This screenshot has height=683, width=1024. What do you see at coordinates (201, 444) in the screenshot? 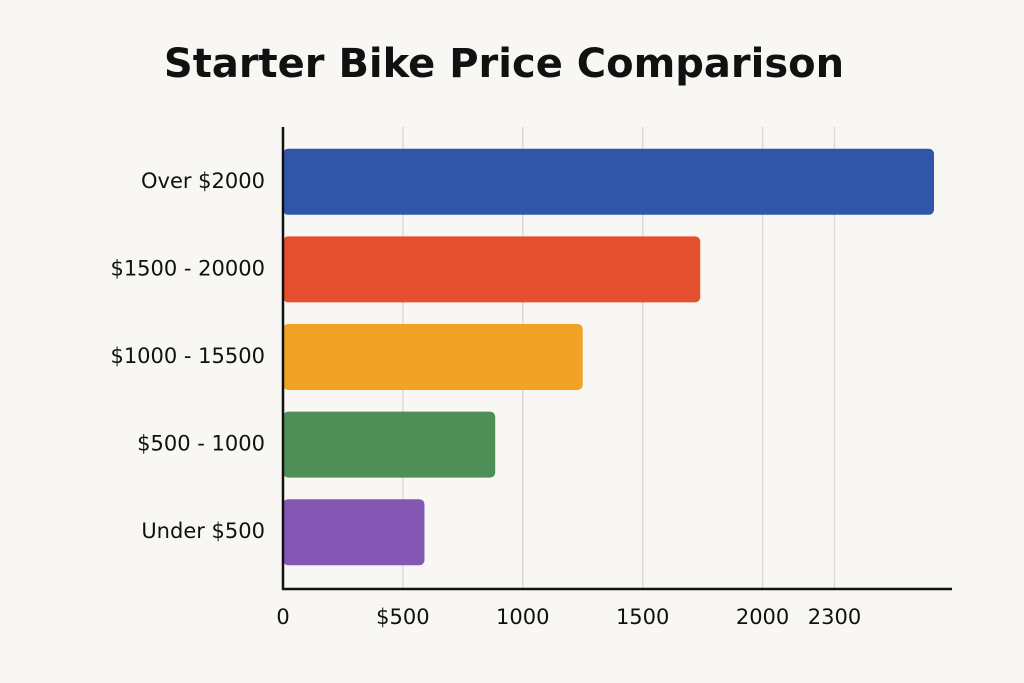
I see `y-tick-label: $500 - 1000` at bounding box center [201, 444].